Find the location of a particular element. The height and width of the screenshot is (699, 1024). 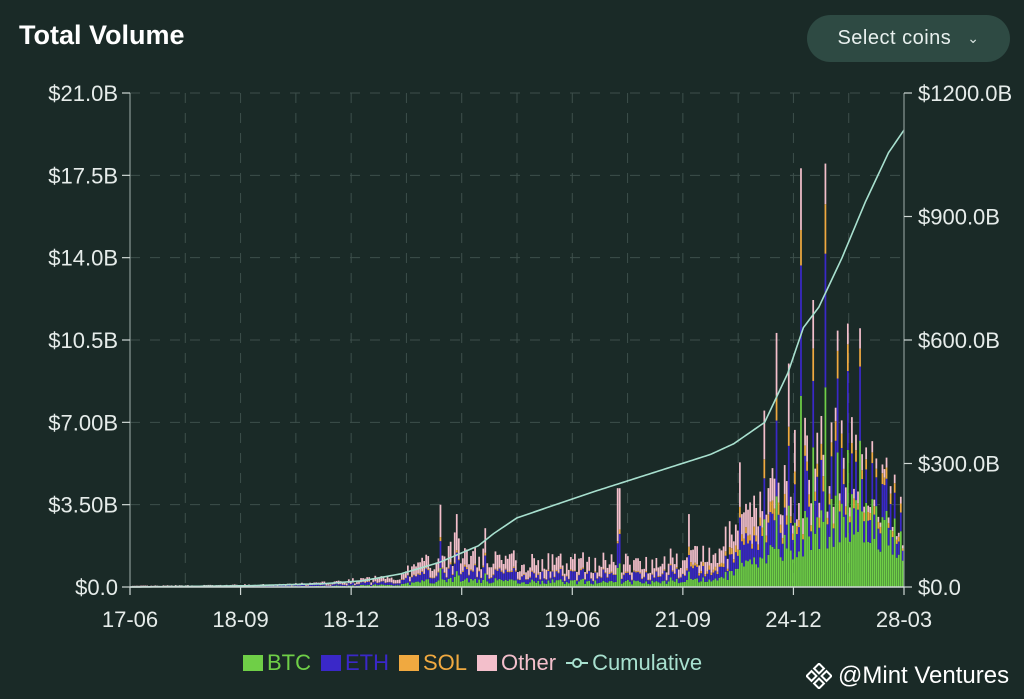

legend-item-btc: BTC is located at coordinates (277, 663).